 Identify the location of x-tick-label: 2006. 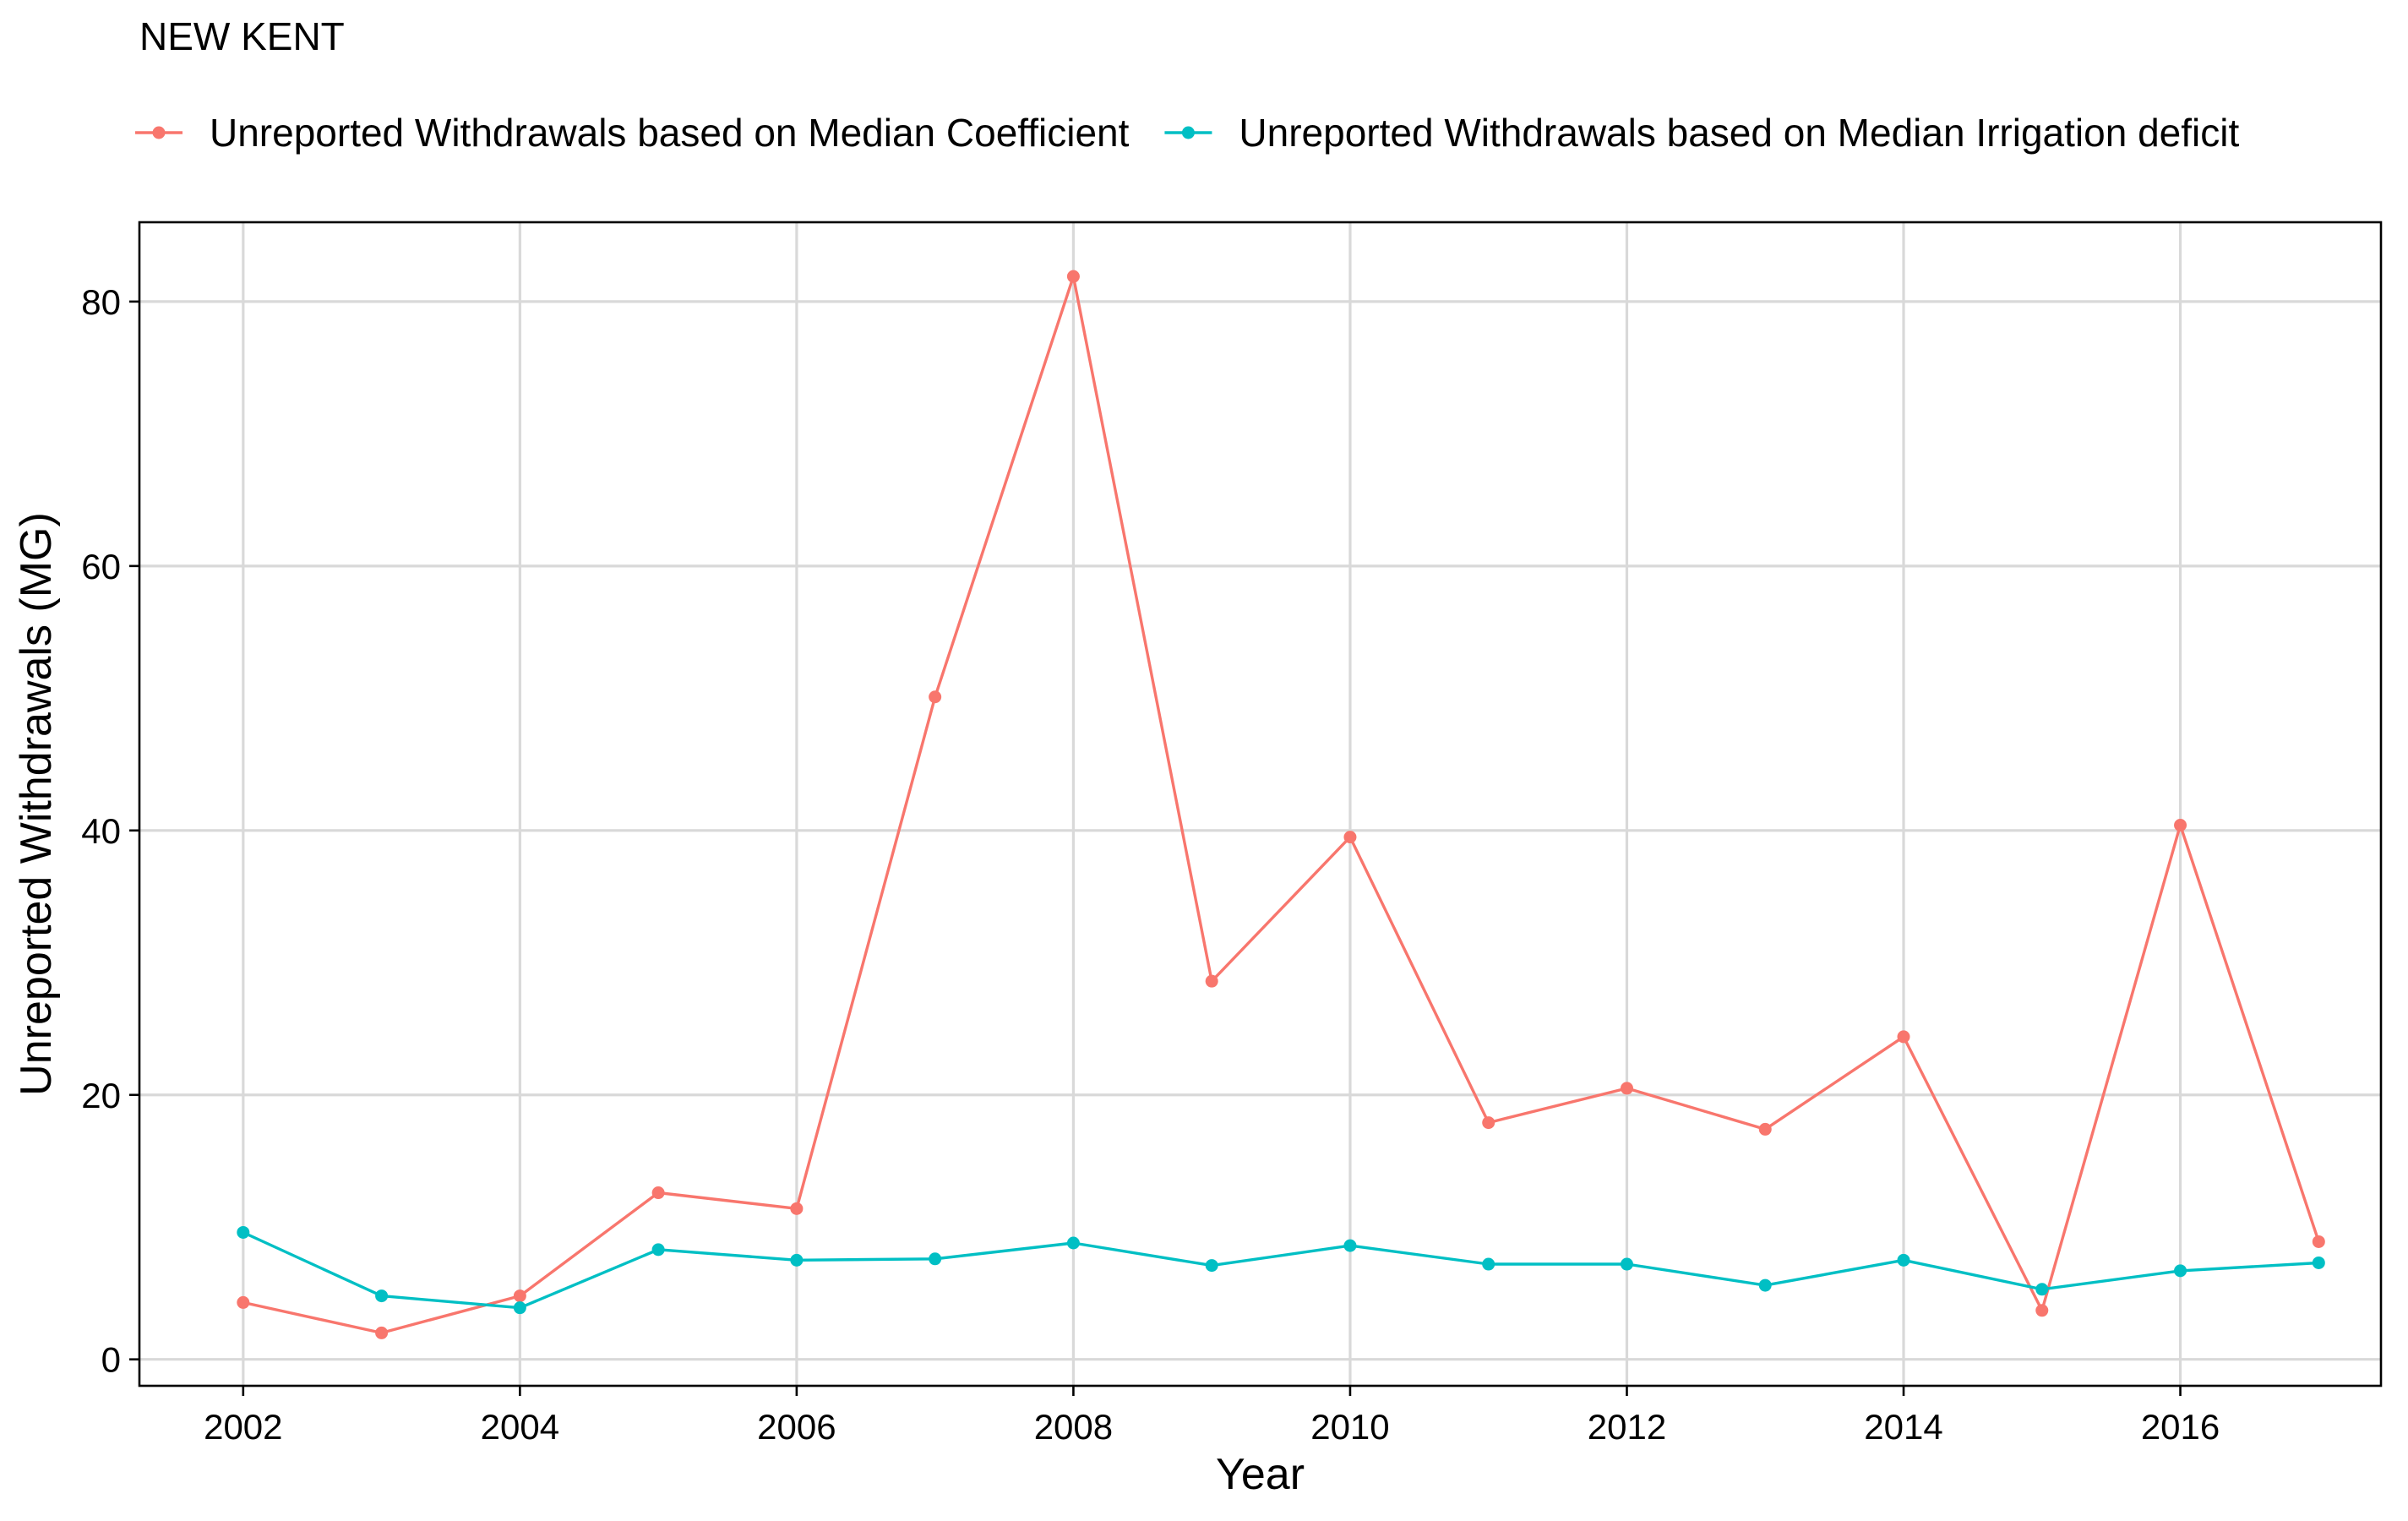
(796, 1427).